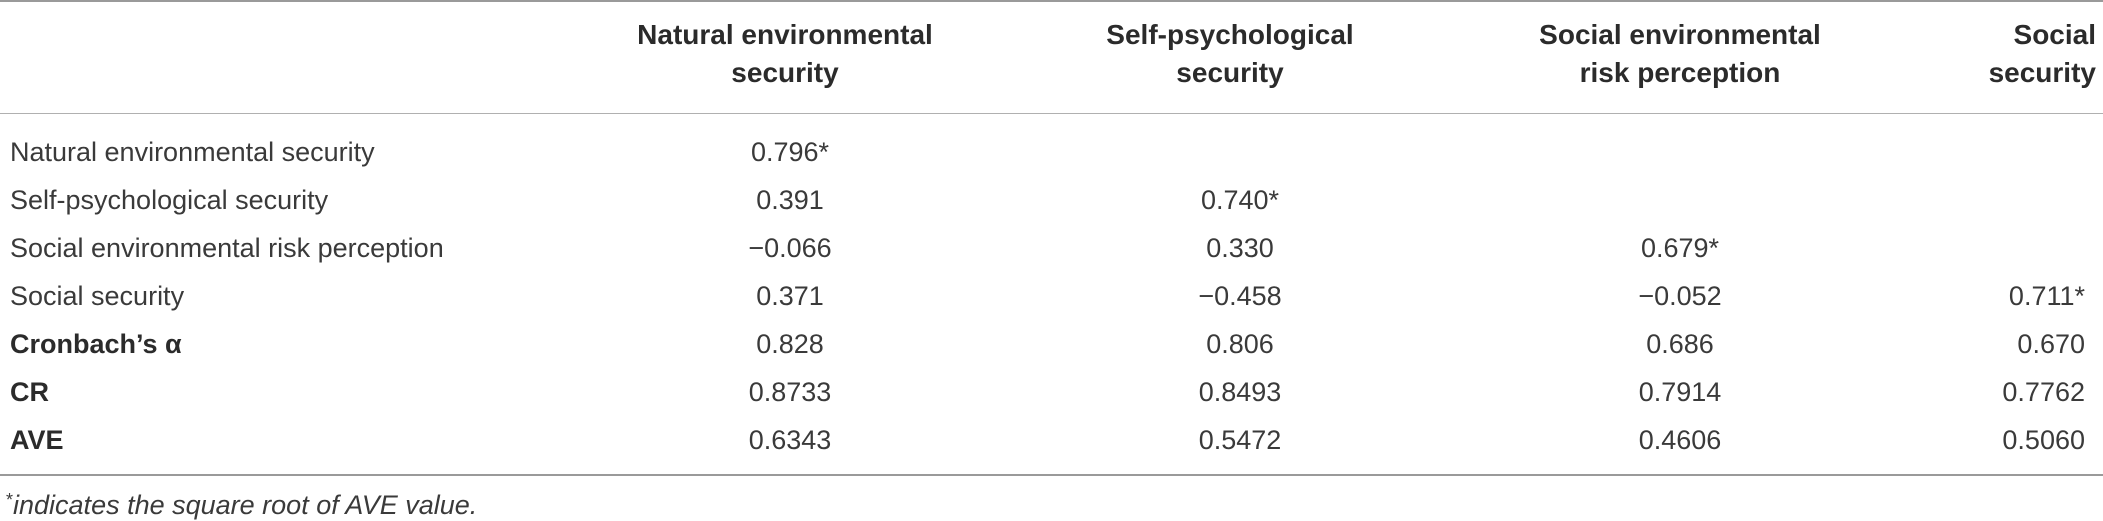 The image size is (2103, 521). I want to click on table-cell: 0.679*, so click(1680, 248).